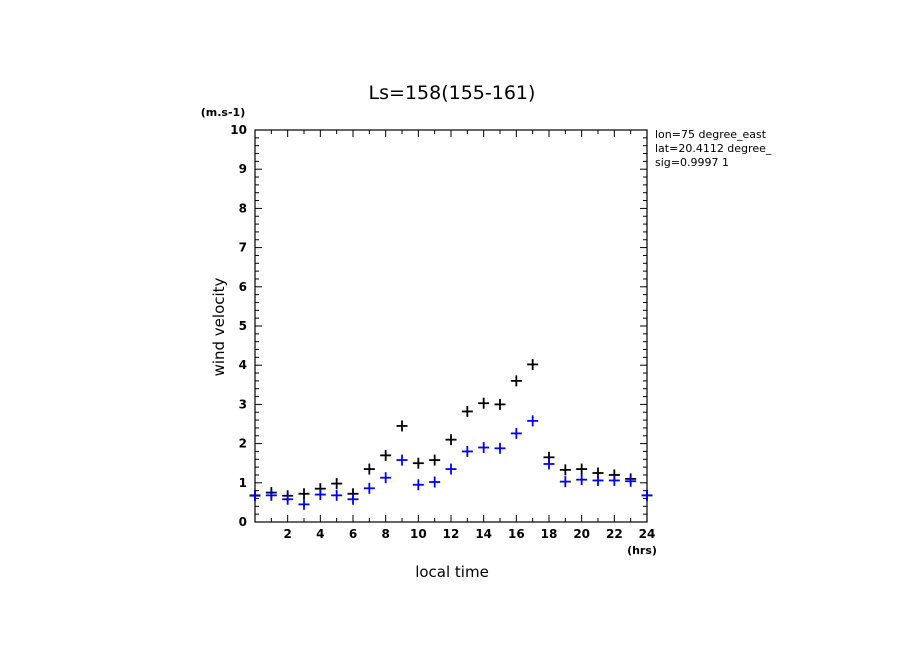  Describe the element at coordinates (243, 522) in the screenshot. I see `y-tick-label: 0` at that location.